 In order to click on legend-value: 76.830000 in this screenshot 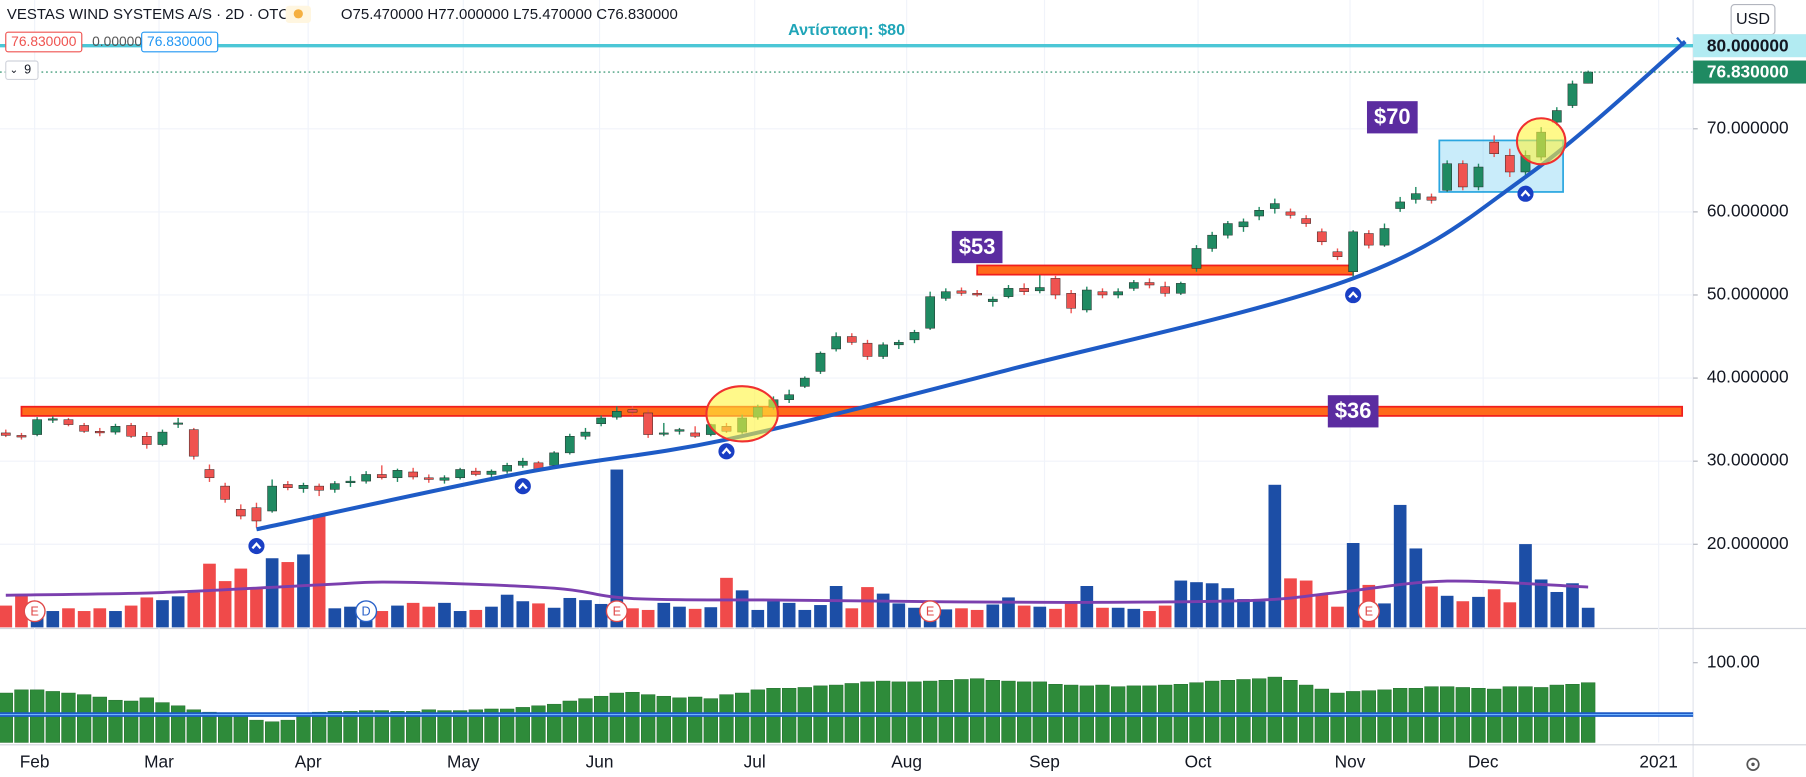, I will do `click(180, 41)`.